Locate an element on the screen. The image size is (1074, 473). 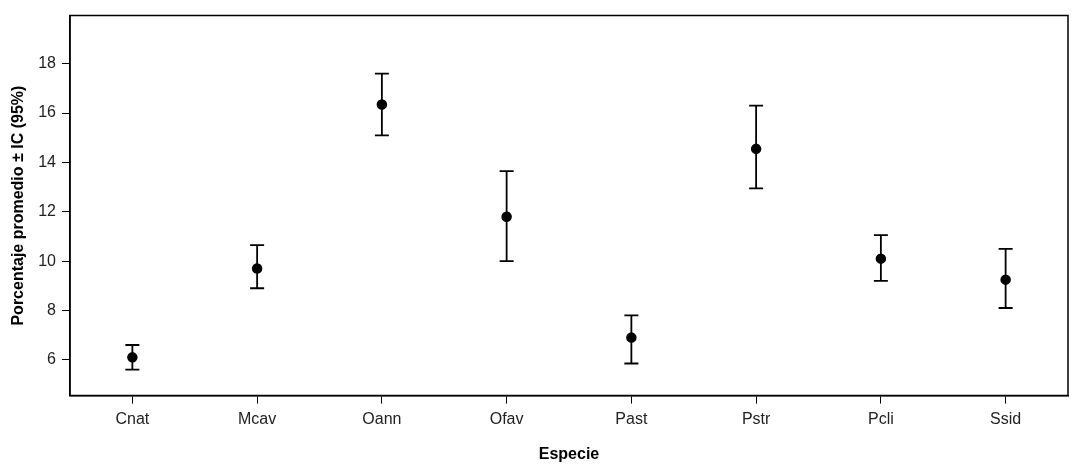
x-tick-label: Past is located at coordinates (631, 418).